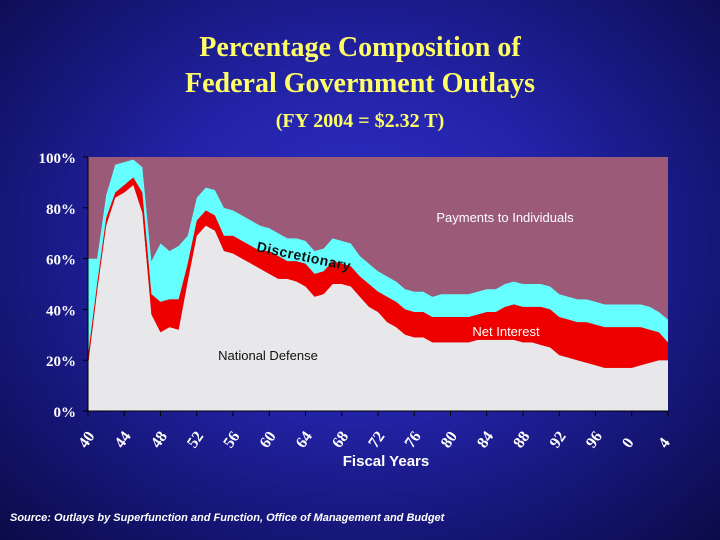 Image resolution: width=720 pixels, height=540 pixels. I want to click on x-tick-label: 92, so click(558, 439).